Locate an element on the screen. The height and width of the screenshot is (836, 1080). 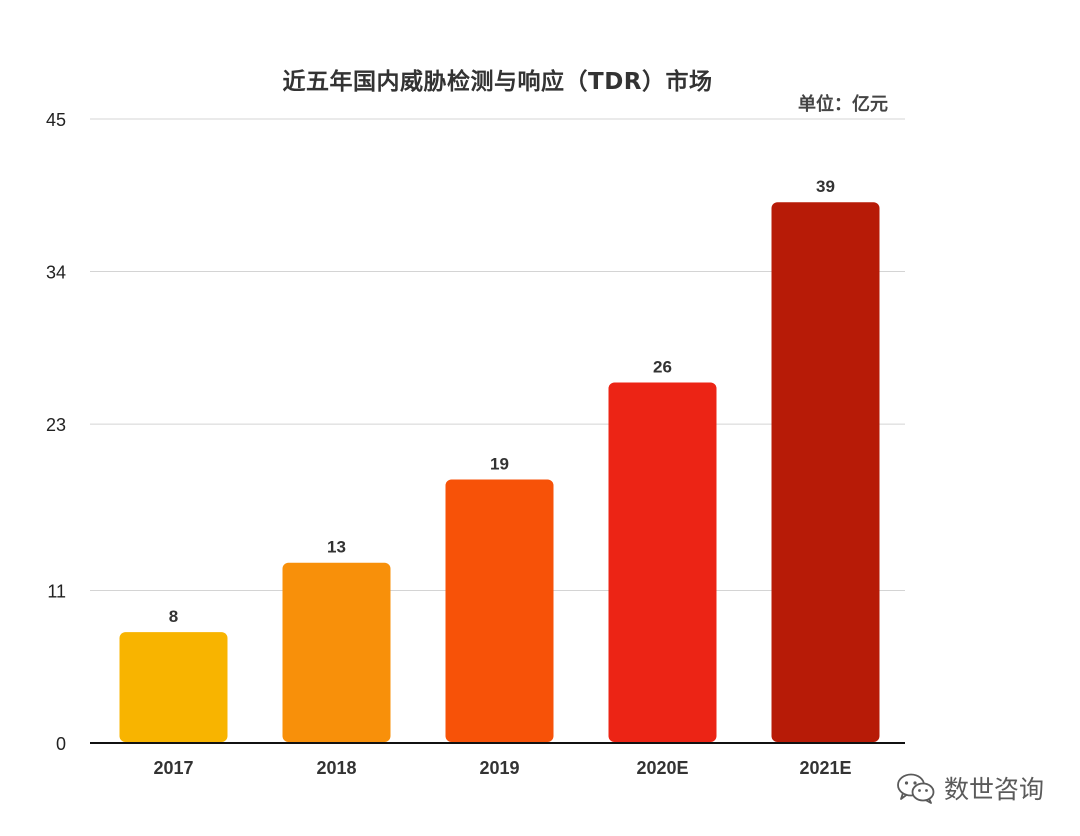
watermark: 数世咨询 is located at coordinates (970, 788).